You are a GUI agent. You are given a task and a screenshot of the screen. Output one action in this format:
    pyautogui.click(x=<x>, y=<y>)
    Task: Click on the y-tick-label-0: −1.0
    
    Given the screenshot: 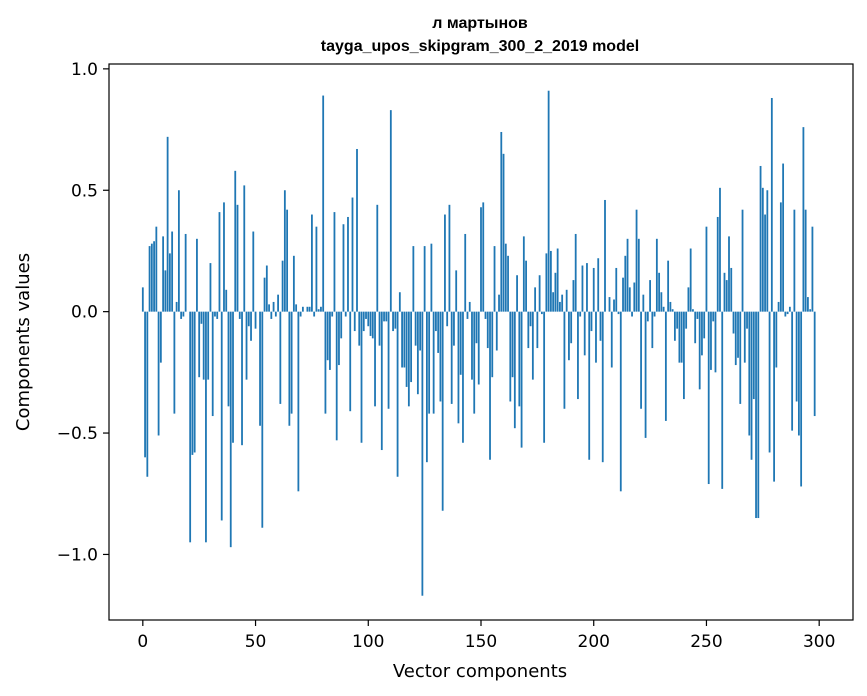 What is the action you would take?
    pyautogui.click(x=77, y=555)
    